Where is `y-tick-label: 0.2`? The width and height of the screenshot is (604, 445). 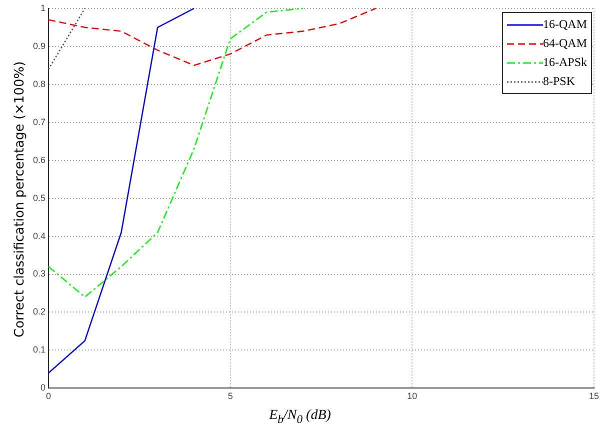
y-tick-label: 0.2 is located at coordinates (39, 311).